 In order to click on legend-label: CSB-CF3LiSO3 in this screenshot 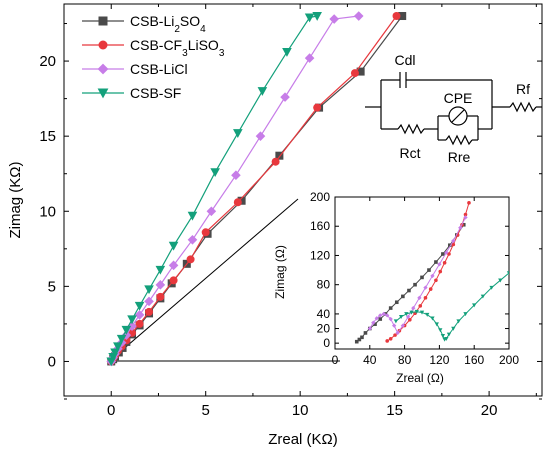, I will do `click(177, 48)`.